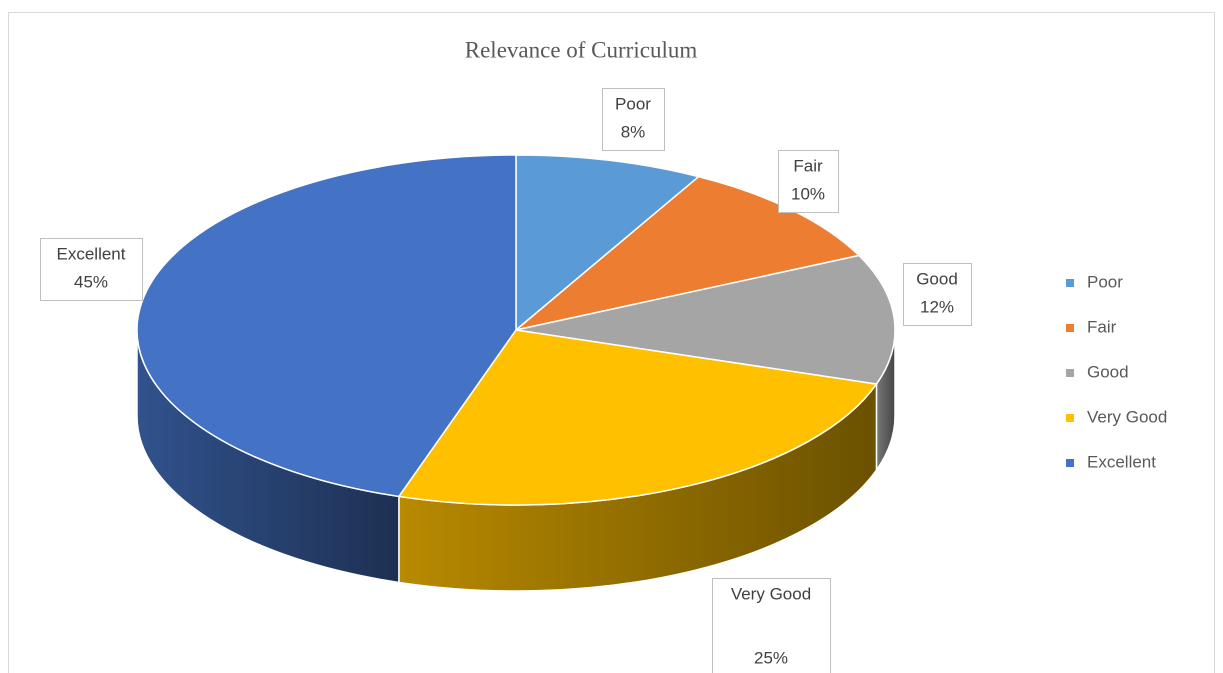 This screenshot has height=673, width=1223. What do you see at coordinates (1108, 371) in the screenshot?
I see `legend-label: Good` at bounding box center [1108, 371].